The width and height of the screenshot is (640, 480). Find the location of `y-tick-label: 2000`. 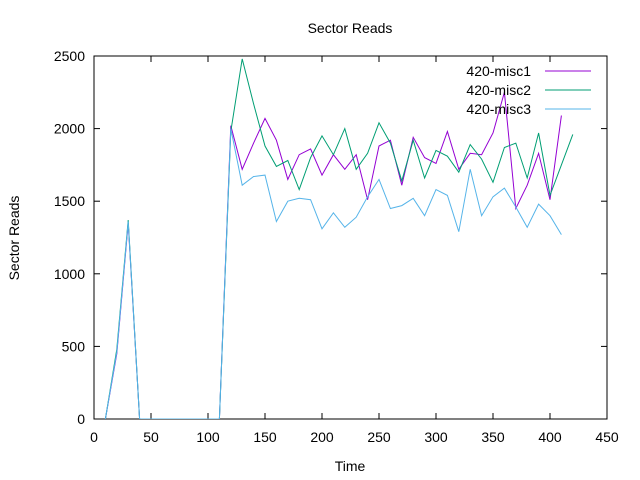

y-tick-label: 2000 is located at coordinates (69, 129).